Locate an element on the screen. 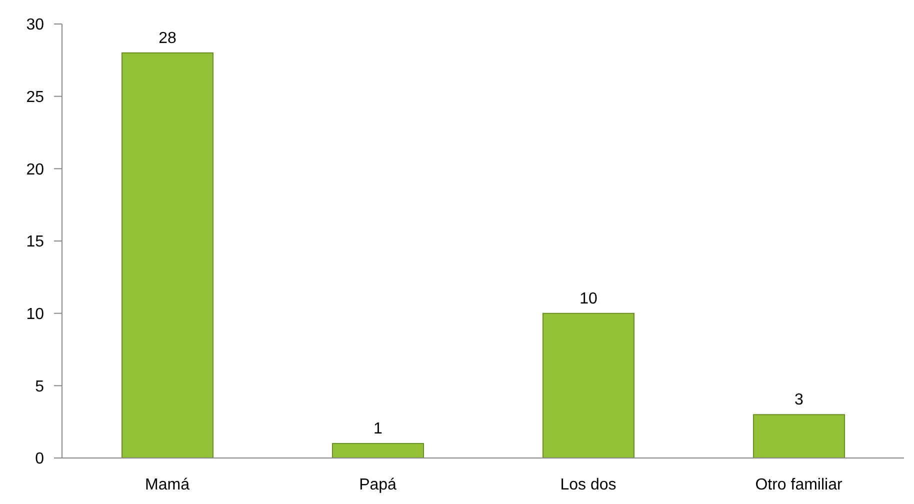 Image resolution: width=914 pixels, height=504 pixels. x-tick-label: Papá is located at coordinates (378, 485).